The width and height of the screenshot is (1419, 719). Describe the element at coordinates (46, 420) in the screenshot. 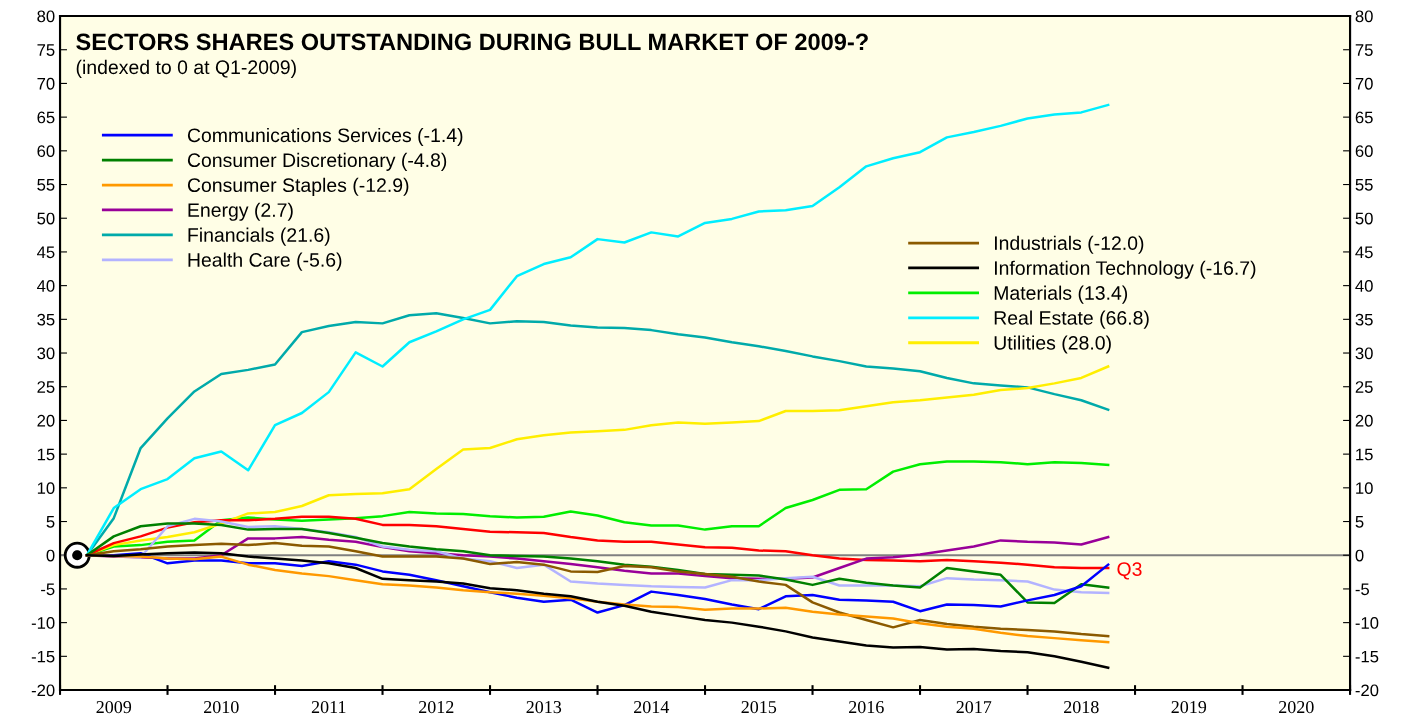

I see `y-tick-label: 20` at that location.